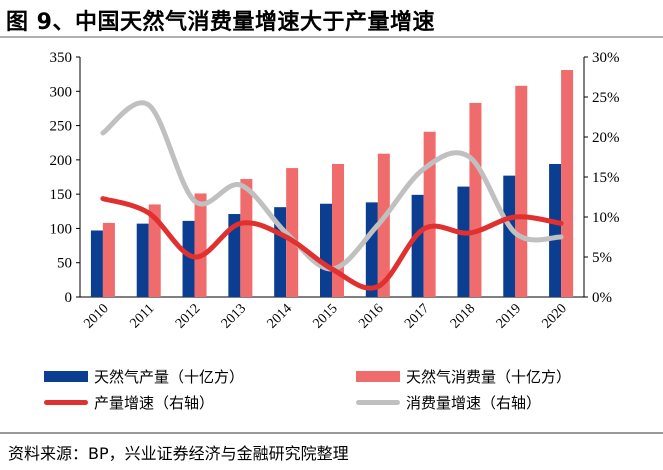 The width and height of the screenshot is (663, 470). I want to click on legend-swatch-production-growth, so click(66, 402).